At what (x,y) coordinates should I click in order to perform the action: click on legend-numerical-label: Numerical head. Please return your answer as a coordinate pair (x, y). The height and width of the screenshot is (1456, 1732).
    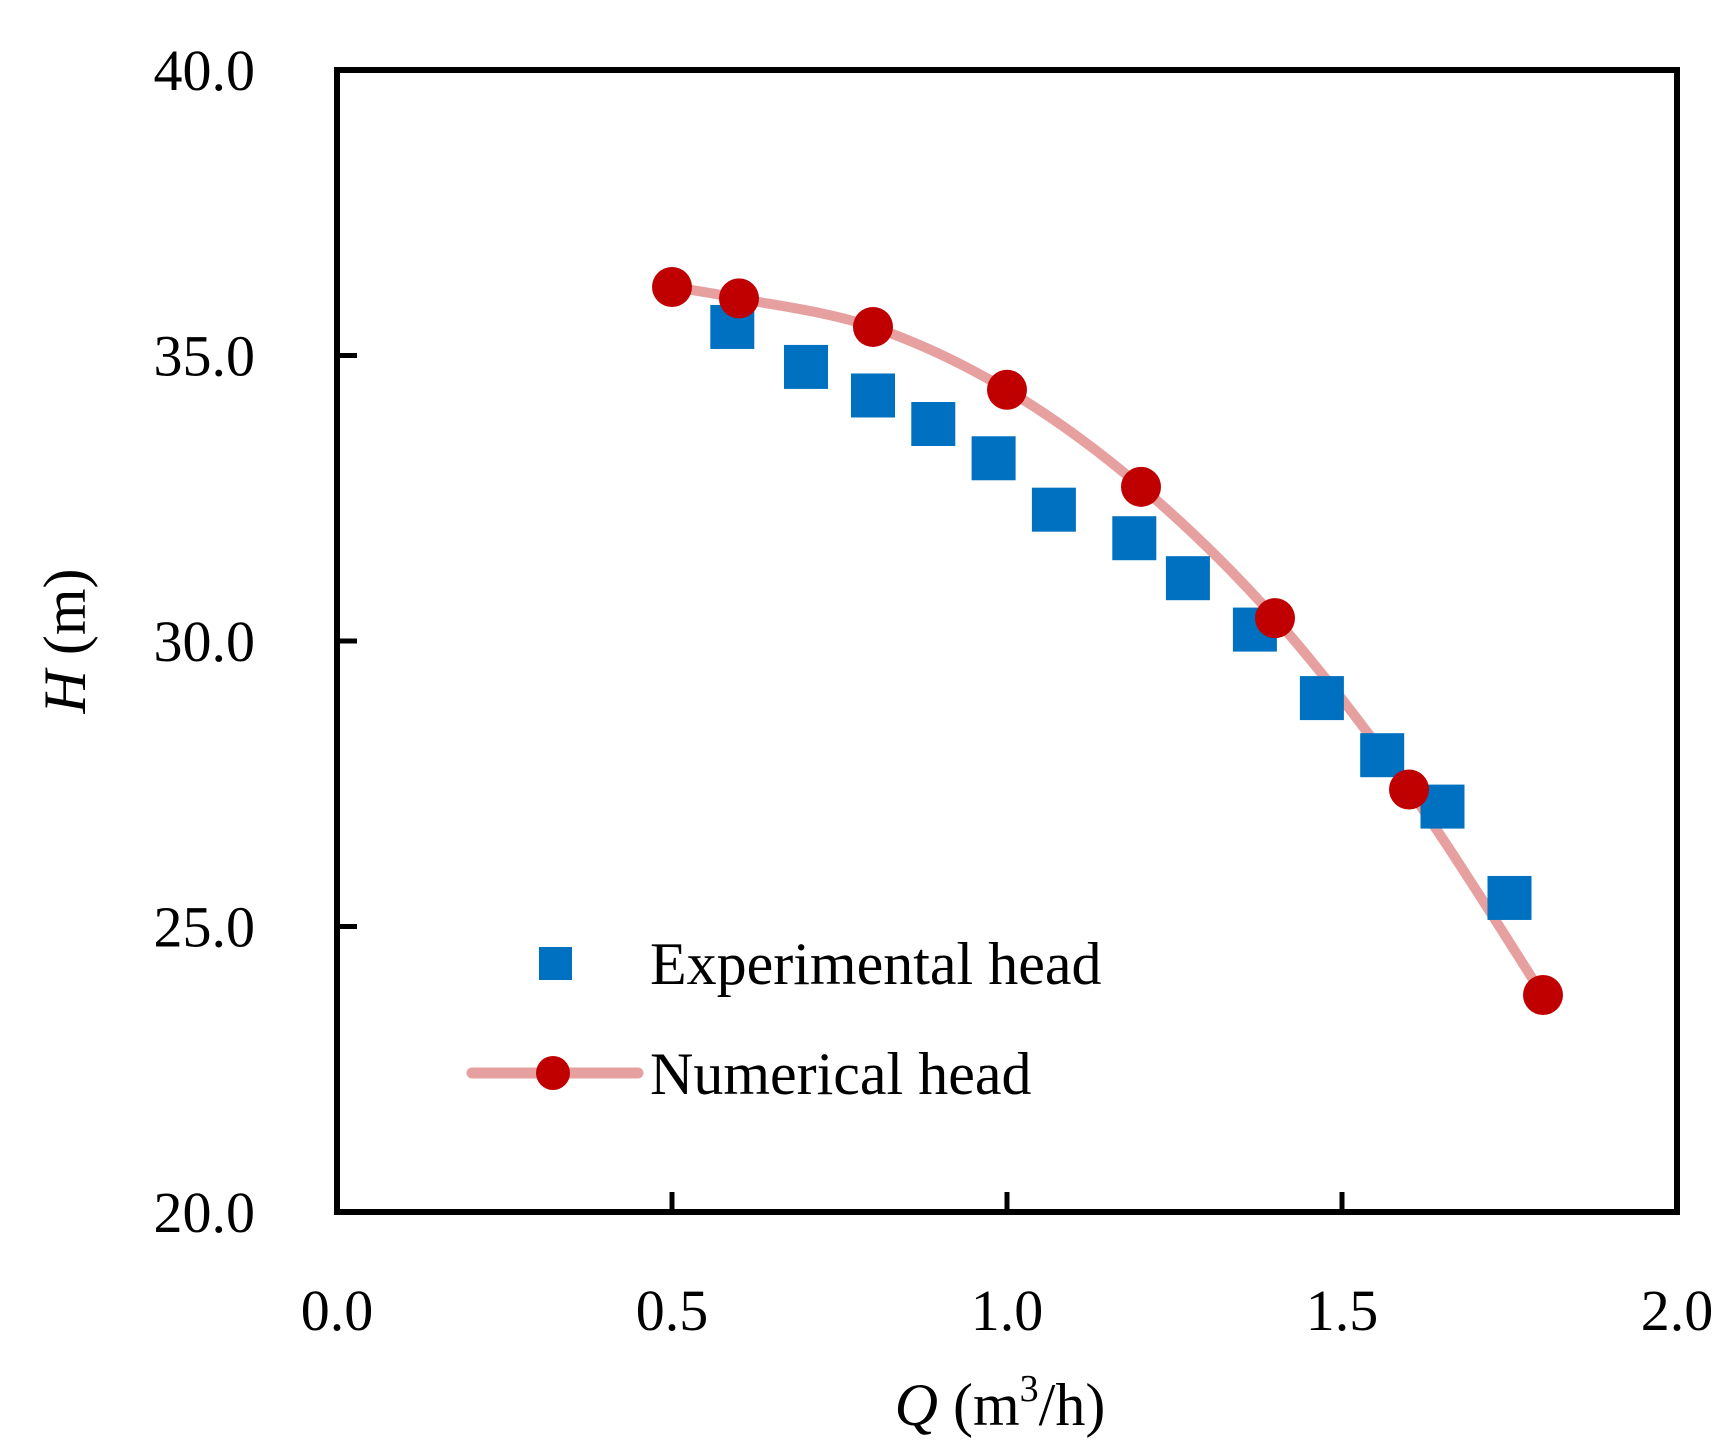
    Looking at the image, I should click on (840, 1074).